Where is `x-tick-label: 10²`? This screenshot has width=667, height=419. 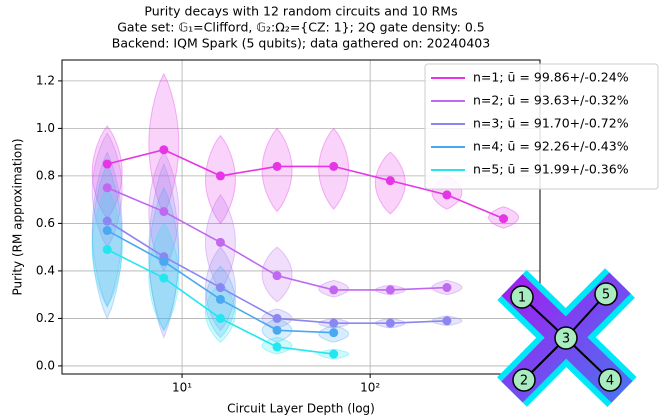
x-tick-label: 10² is located at coordinates (370, 388).